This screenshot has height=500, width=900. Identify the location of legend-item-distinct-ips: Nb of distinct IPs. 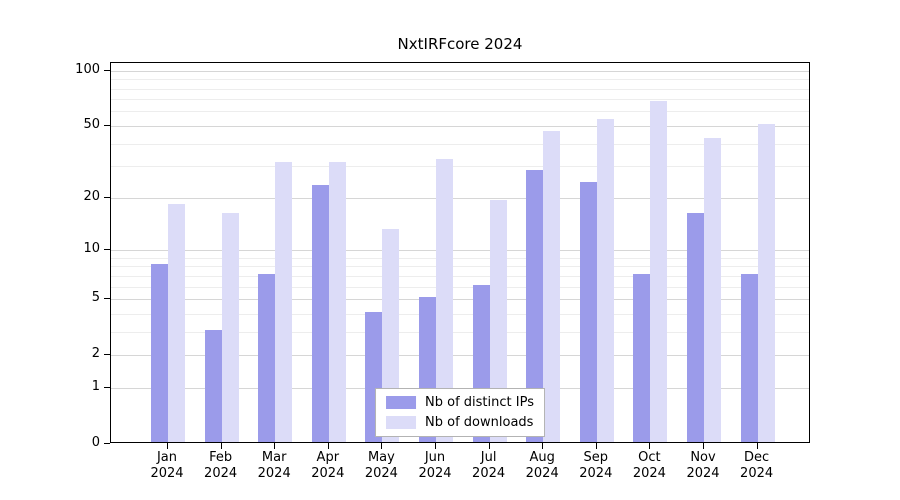
(460, 402).